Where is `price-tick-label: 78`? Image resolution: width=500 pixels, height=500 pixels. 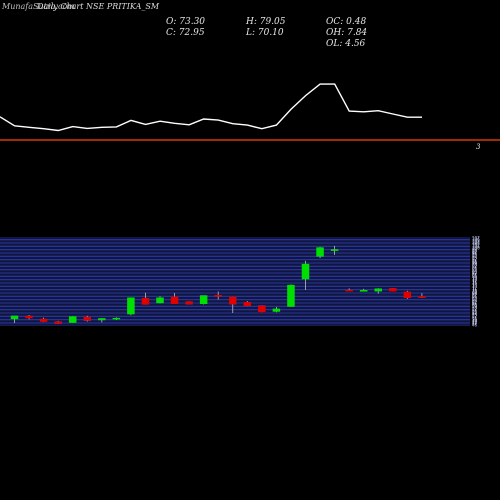
price-tick-label: 78 is located at coordinates (475, 279).